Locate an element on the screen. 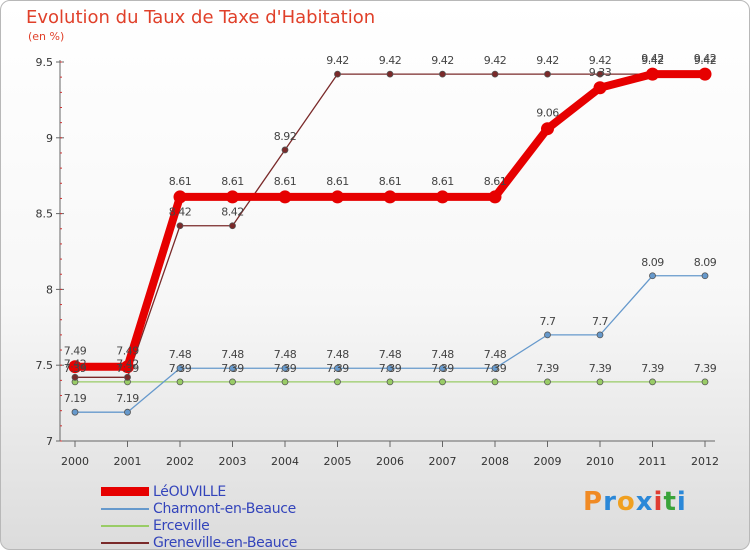  logo-letter: t is located at coordinates (670, 502).